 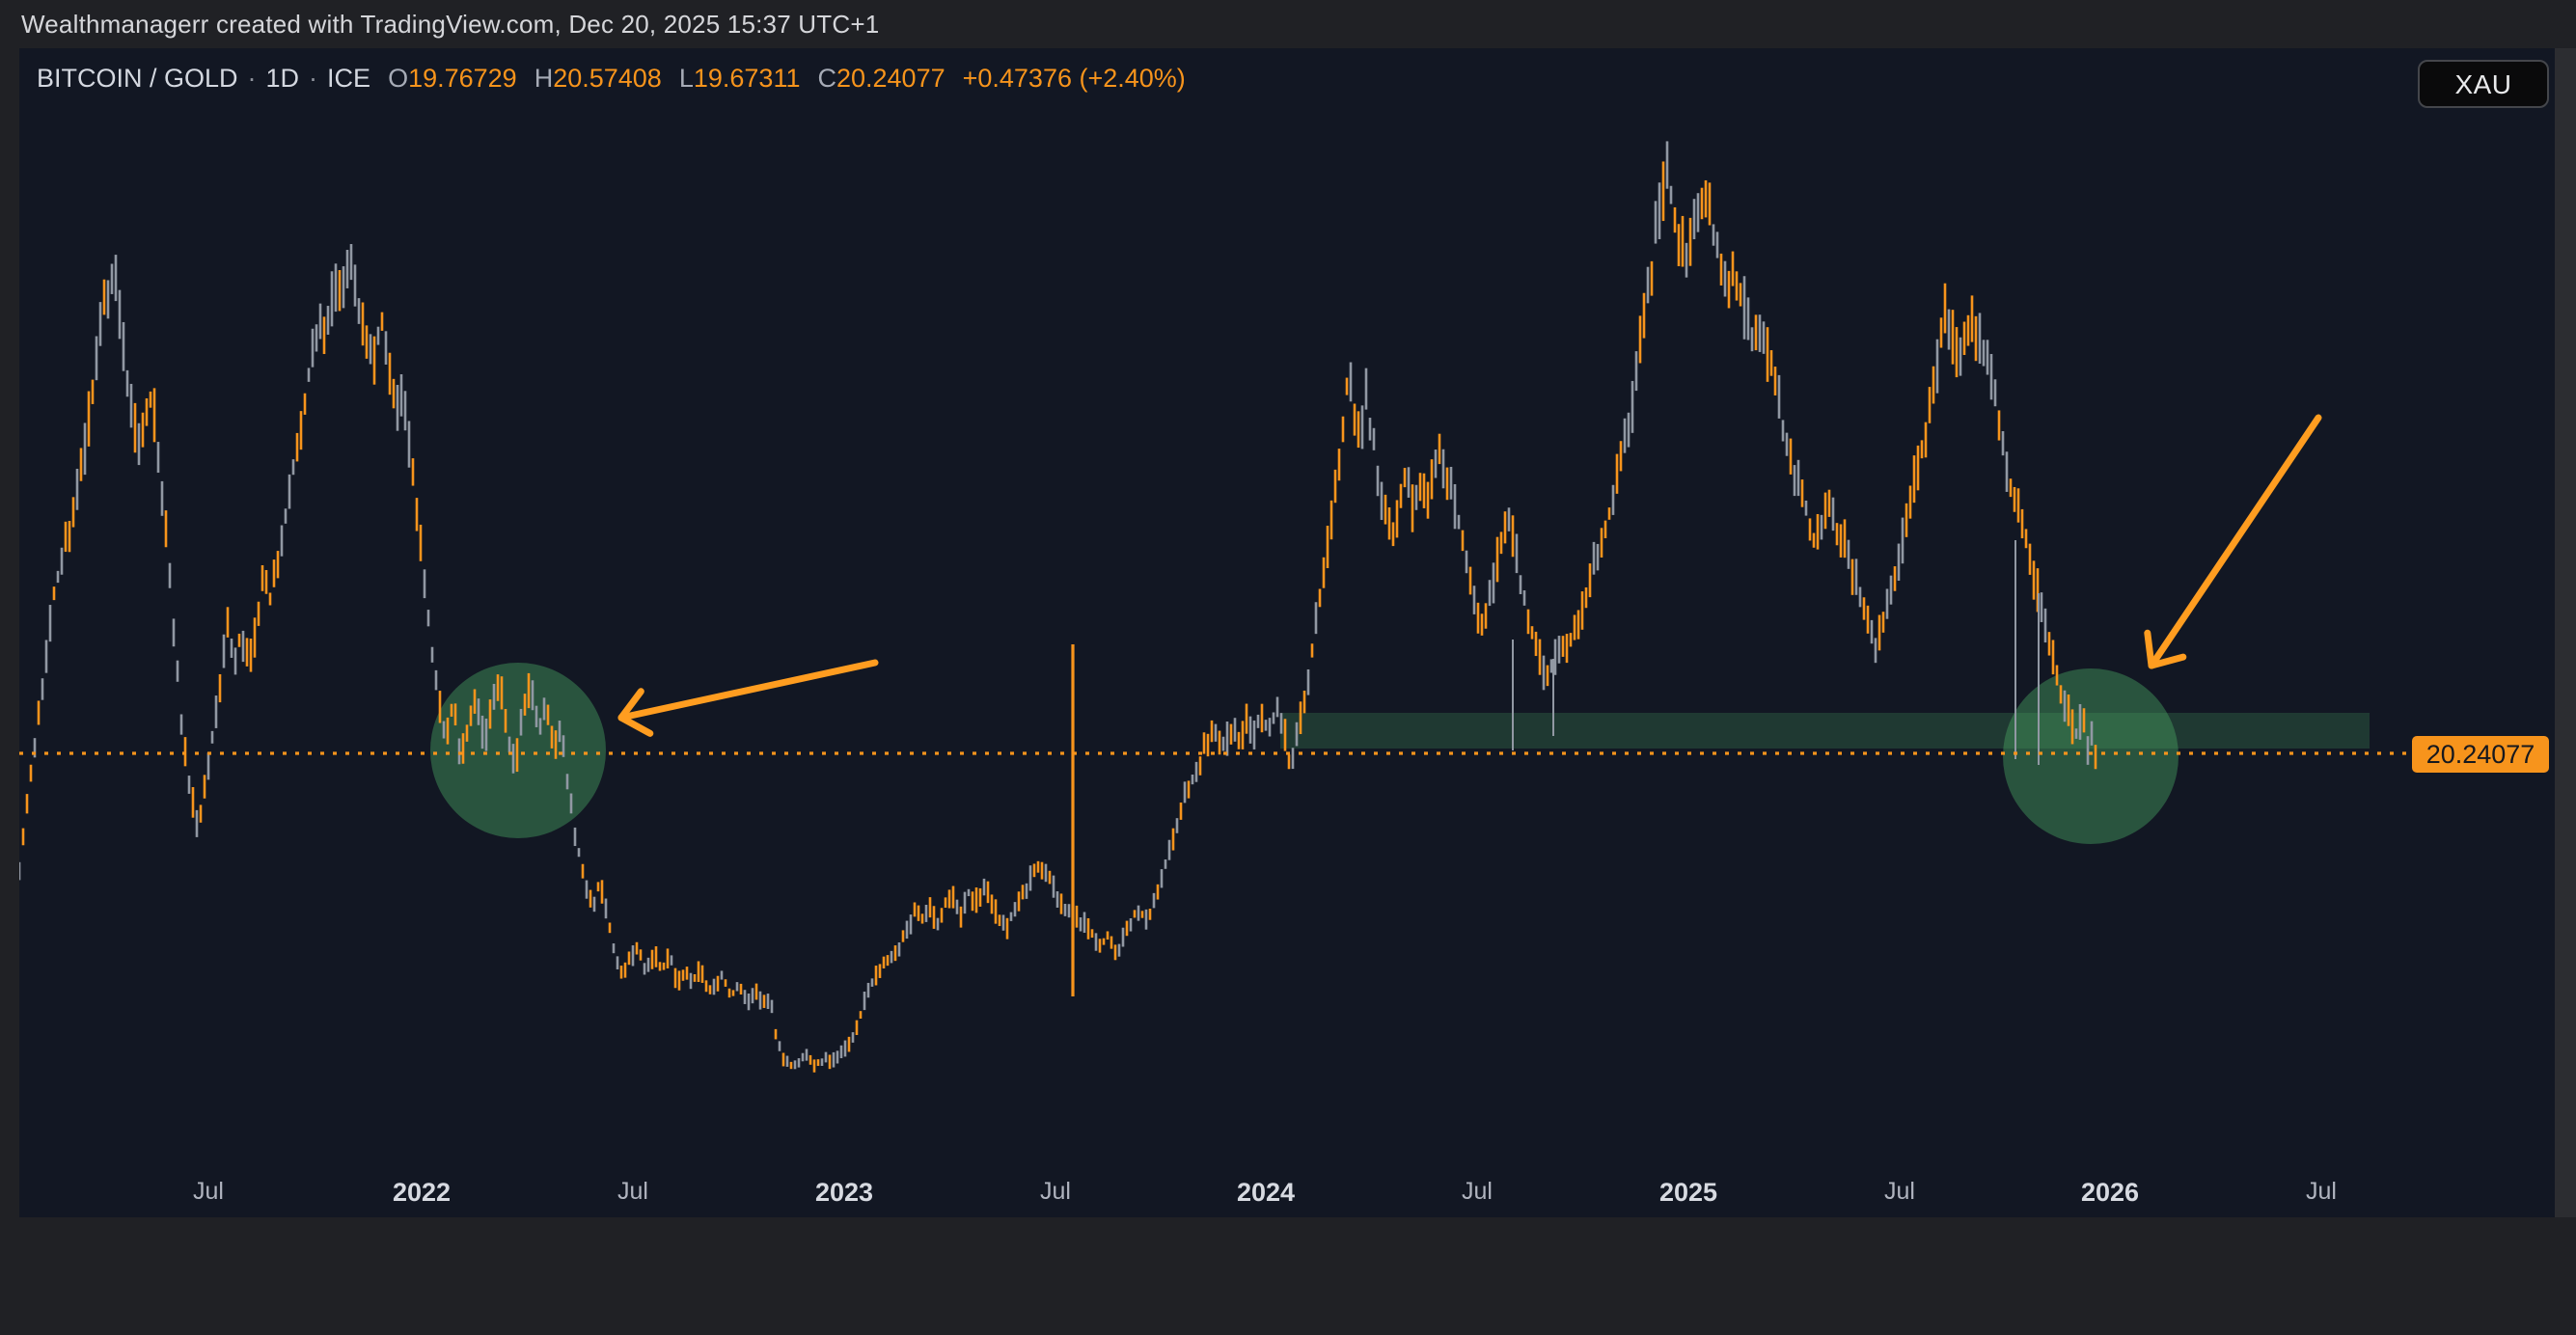 I want to click on year-tick-label: 2024, so click(x=1266, y=1192).